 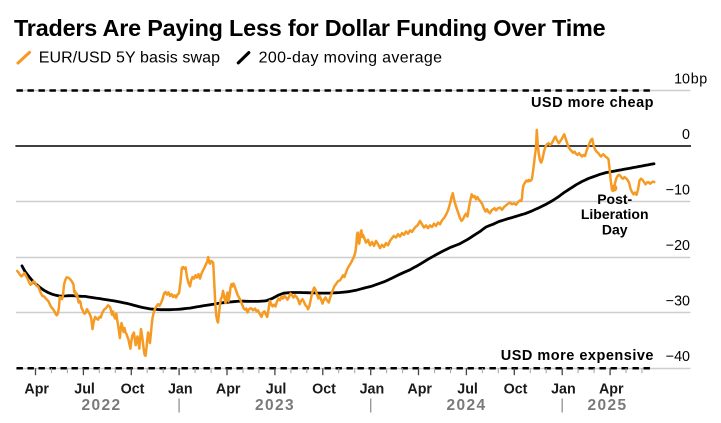 I want to click on svg-text: Liberation, so click(x=615, y=214).